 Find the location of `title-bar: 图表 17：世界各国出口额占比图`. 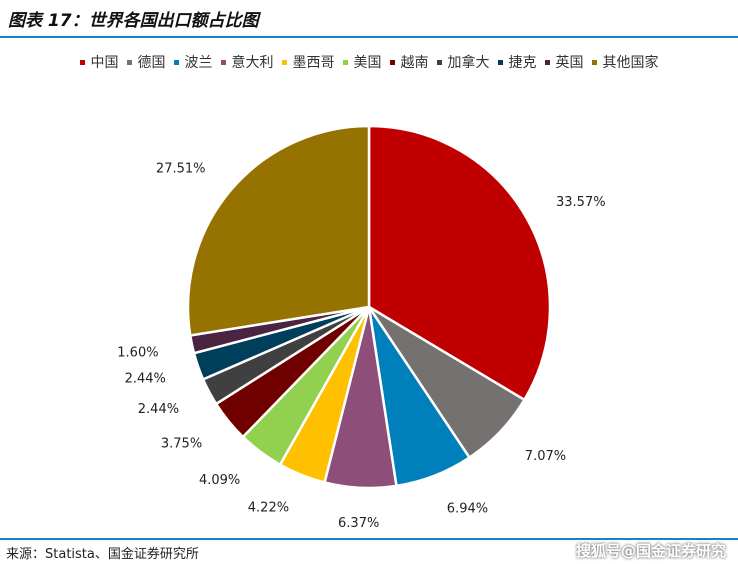

title-bar: 图表 17：世界各国出口额占比图 is located at coordinates (369, 19).